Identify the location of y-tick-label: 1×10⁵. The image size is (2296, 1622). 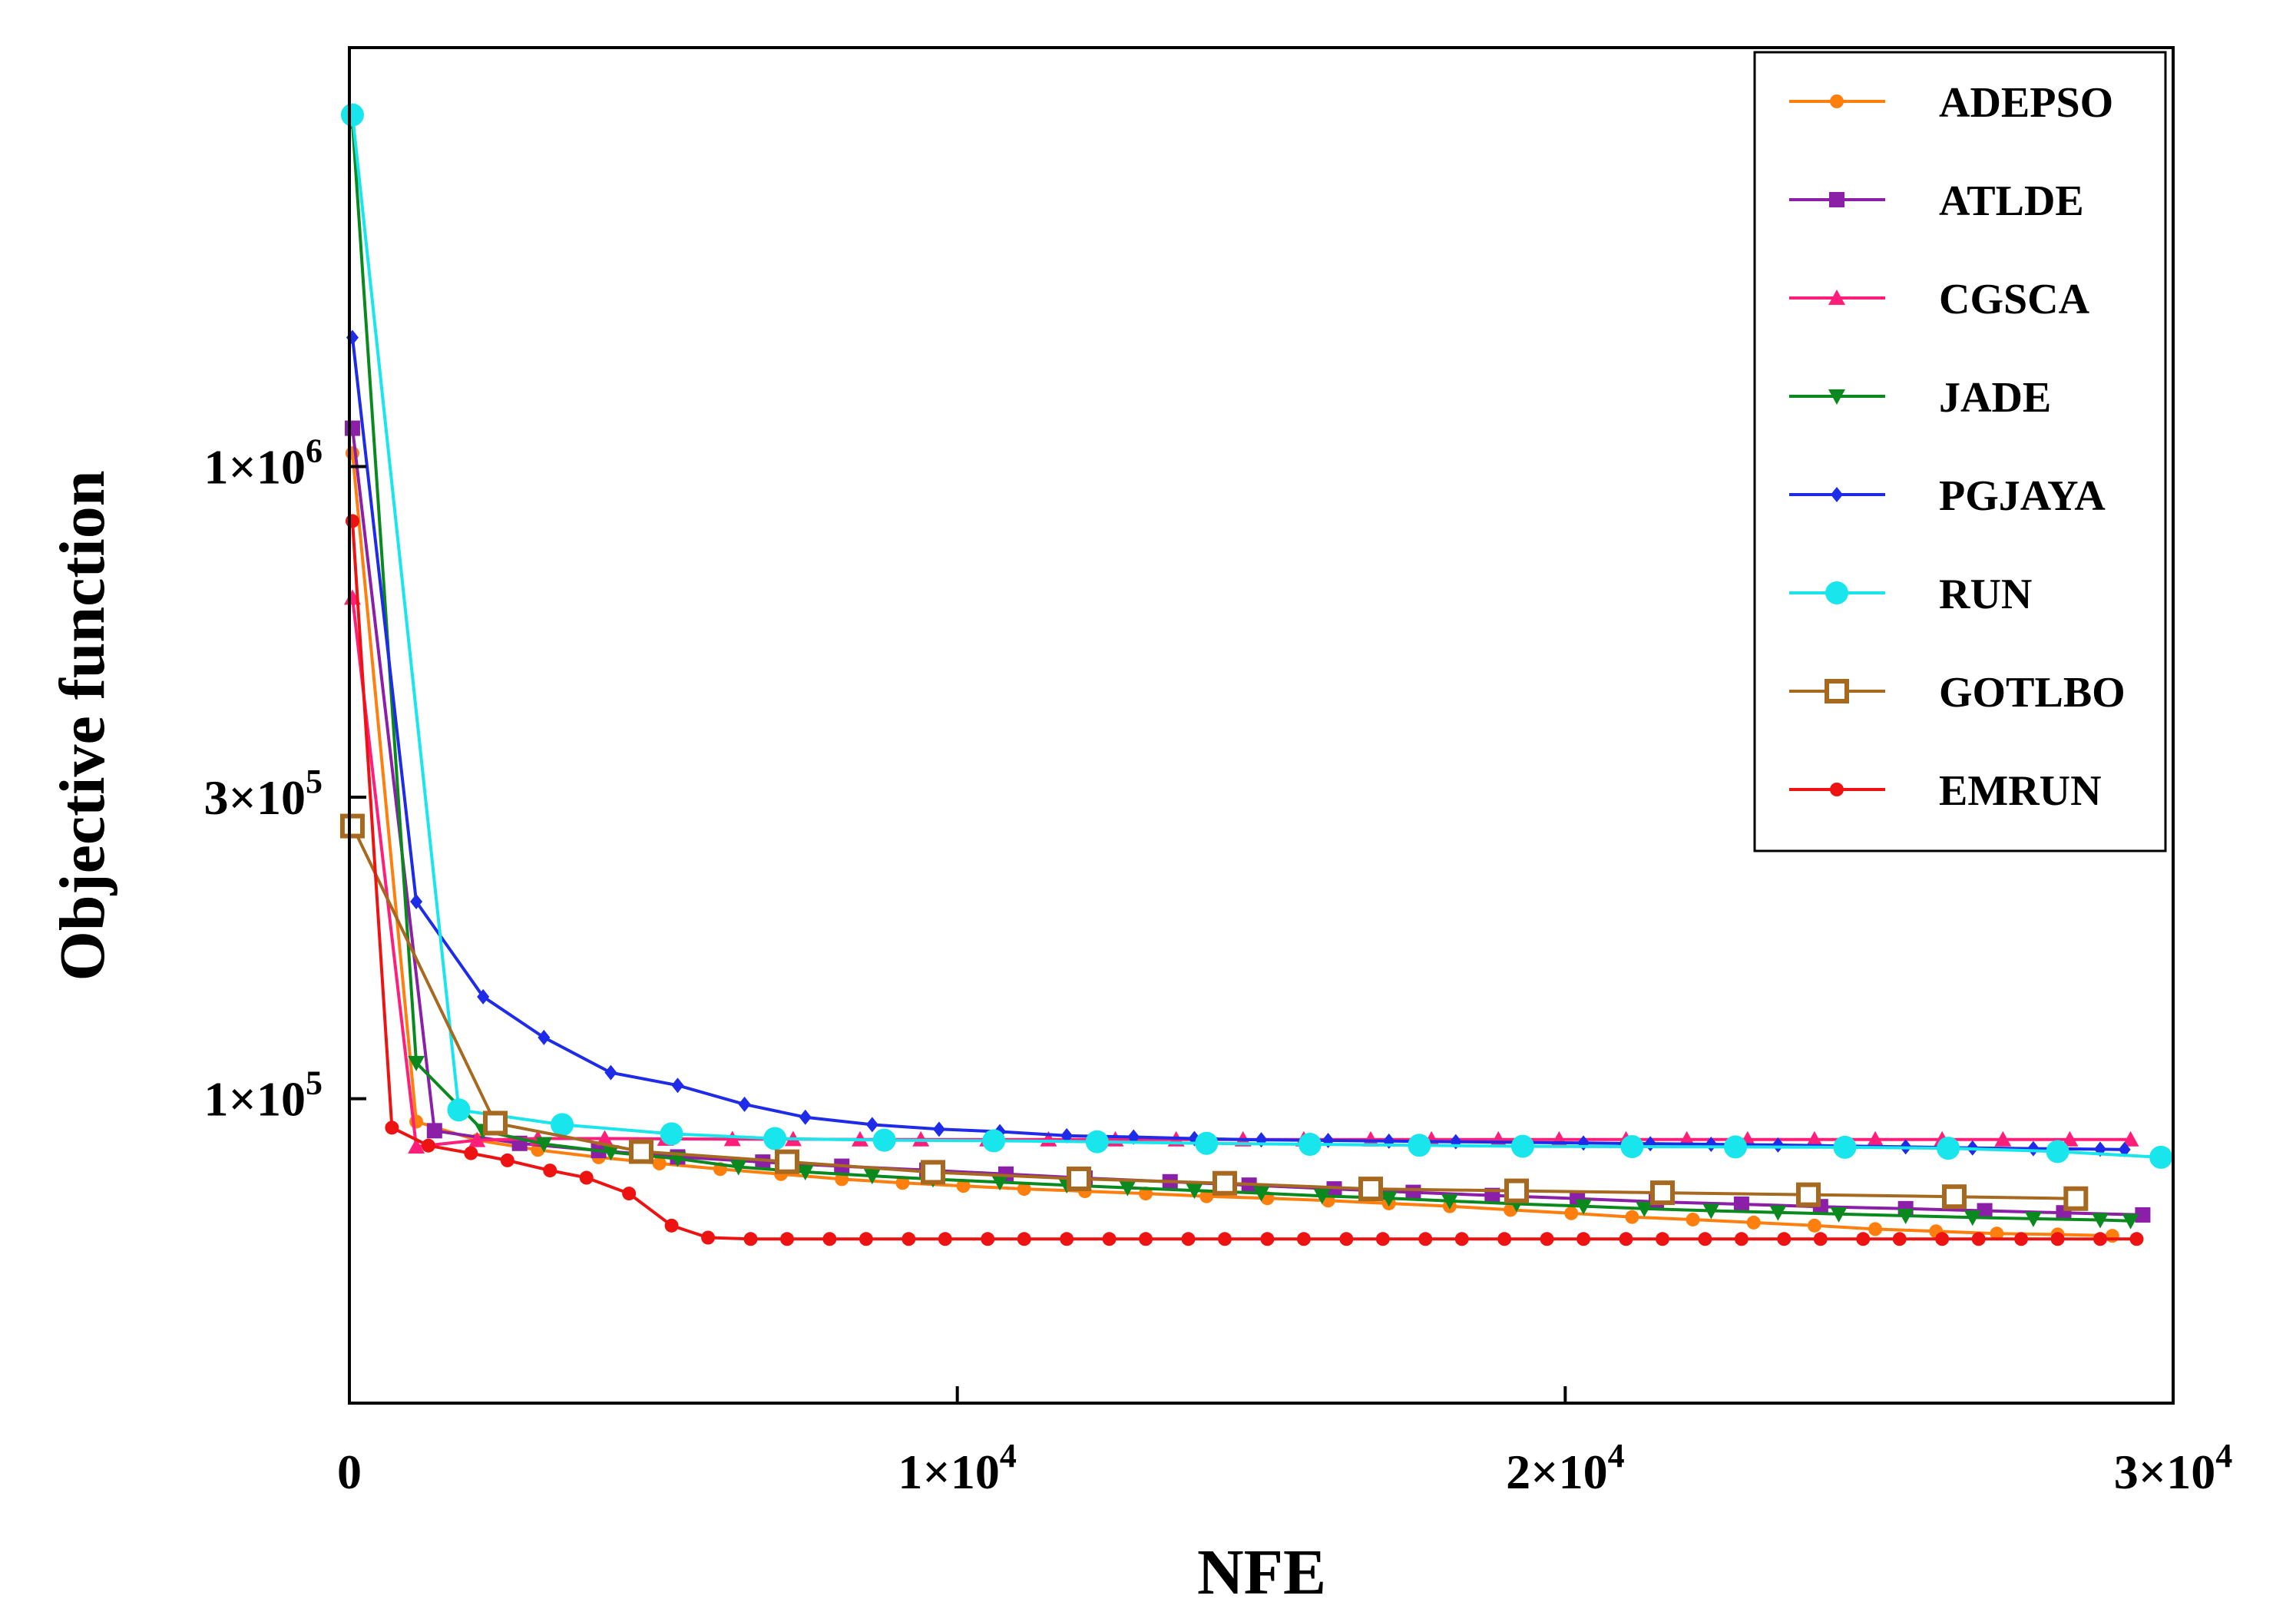
(263, 1095).